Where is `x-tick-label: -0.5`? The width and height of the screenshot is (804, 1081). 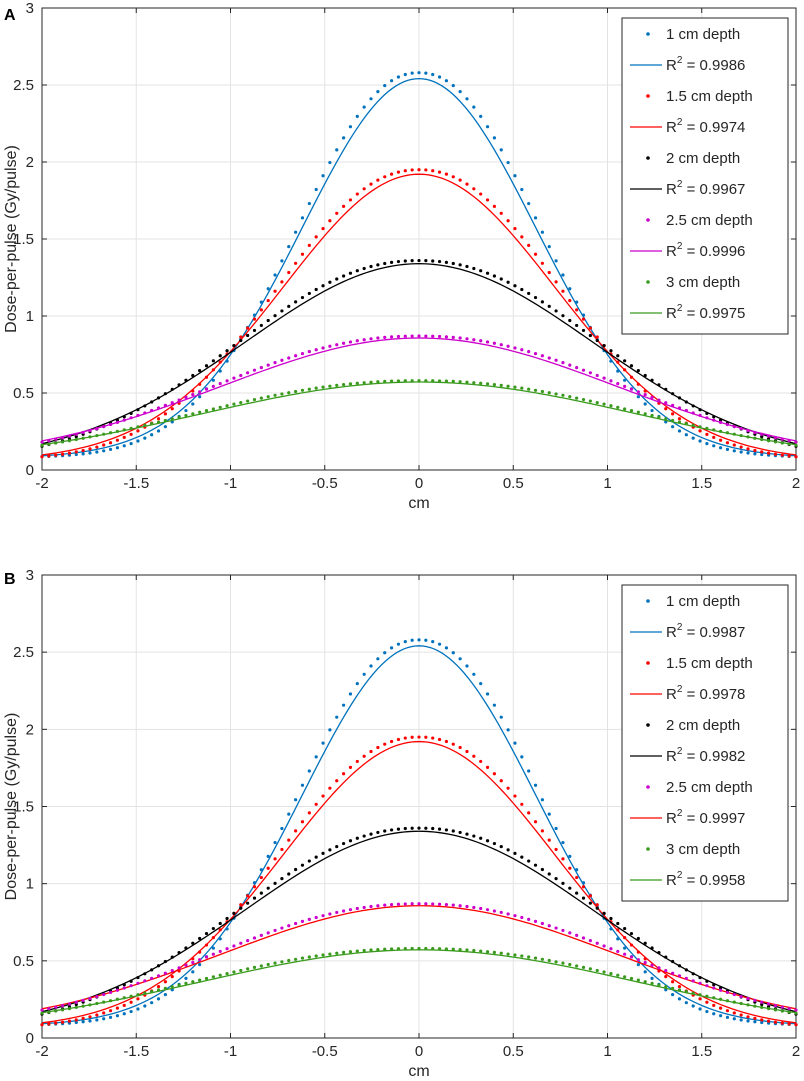 x-tick-label: -0.5 is located at coordinates (325, 1051).